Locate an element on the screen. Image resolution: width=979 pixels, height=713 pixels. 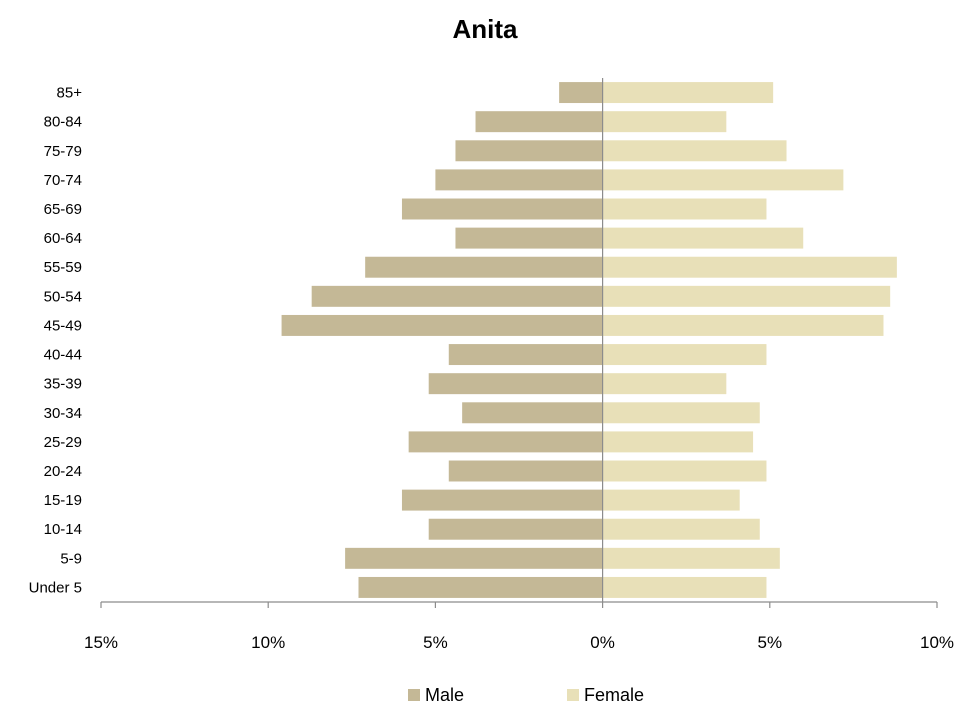
legend-swatch-male is located at coordinates (414, 695).